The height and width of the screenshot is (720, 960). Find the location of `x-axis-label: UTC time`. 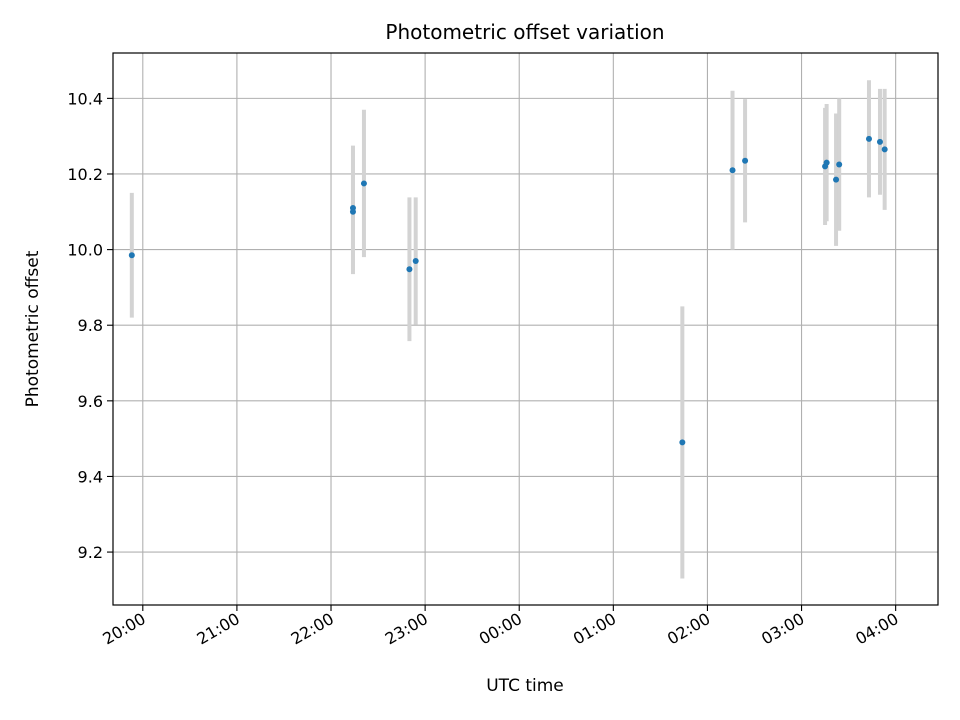

x-axis-label: UTC time is located at coordinates (525, 686).